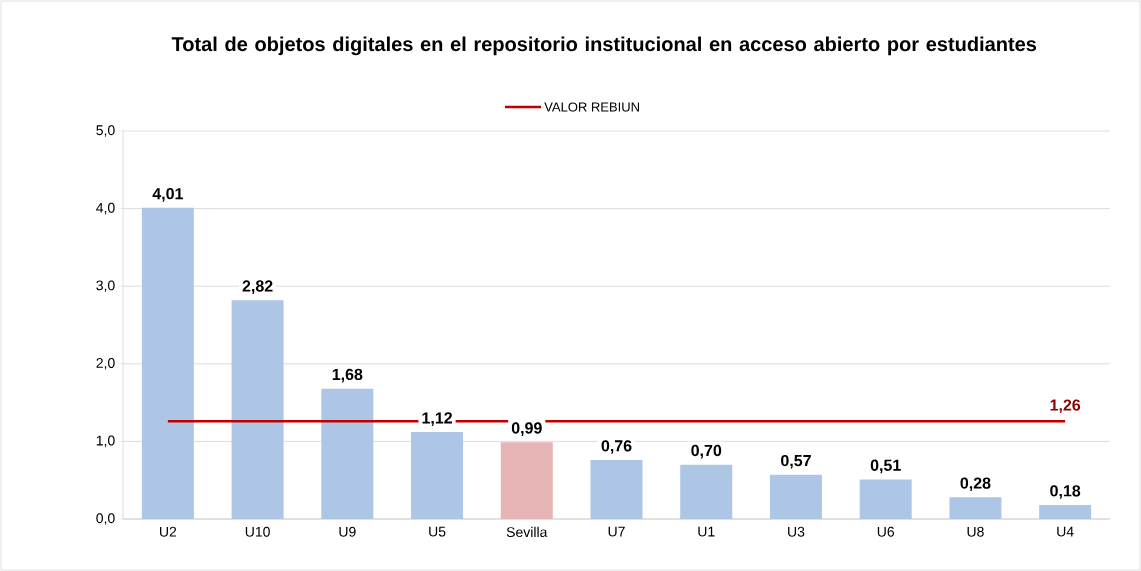 This screenshot has width=1141, height=571. What do you see at coordinates (168, 531) in the screenshot?
I see `x-tick-label: U2` at bounding box center [168, 531].